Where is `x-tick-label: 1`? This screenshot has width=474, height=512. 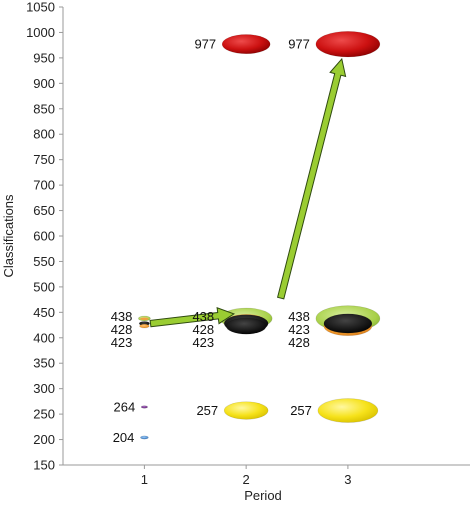
x-tick-label: 1 is located at coordinates (144, 479).